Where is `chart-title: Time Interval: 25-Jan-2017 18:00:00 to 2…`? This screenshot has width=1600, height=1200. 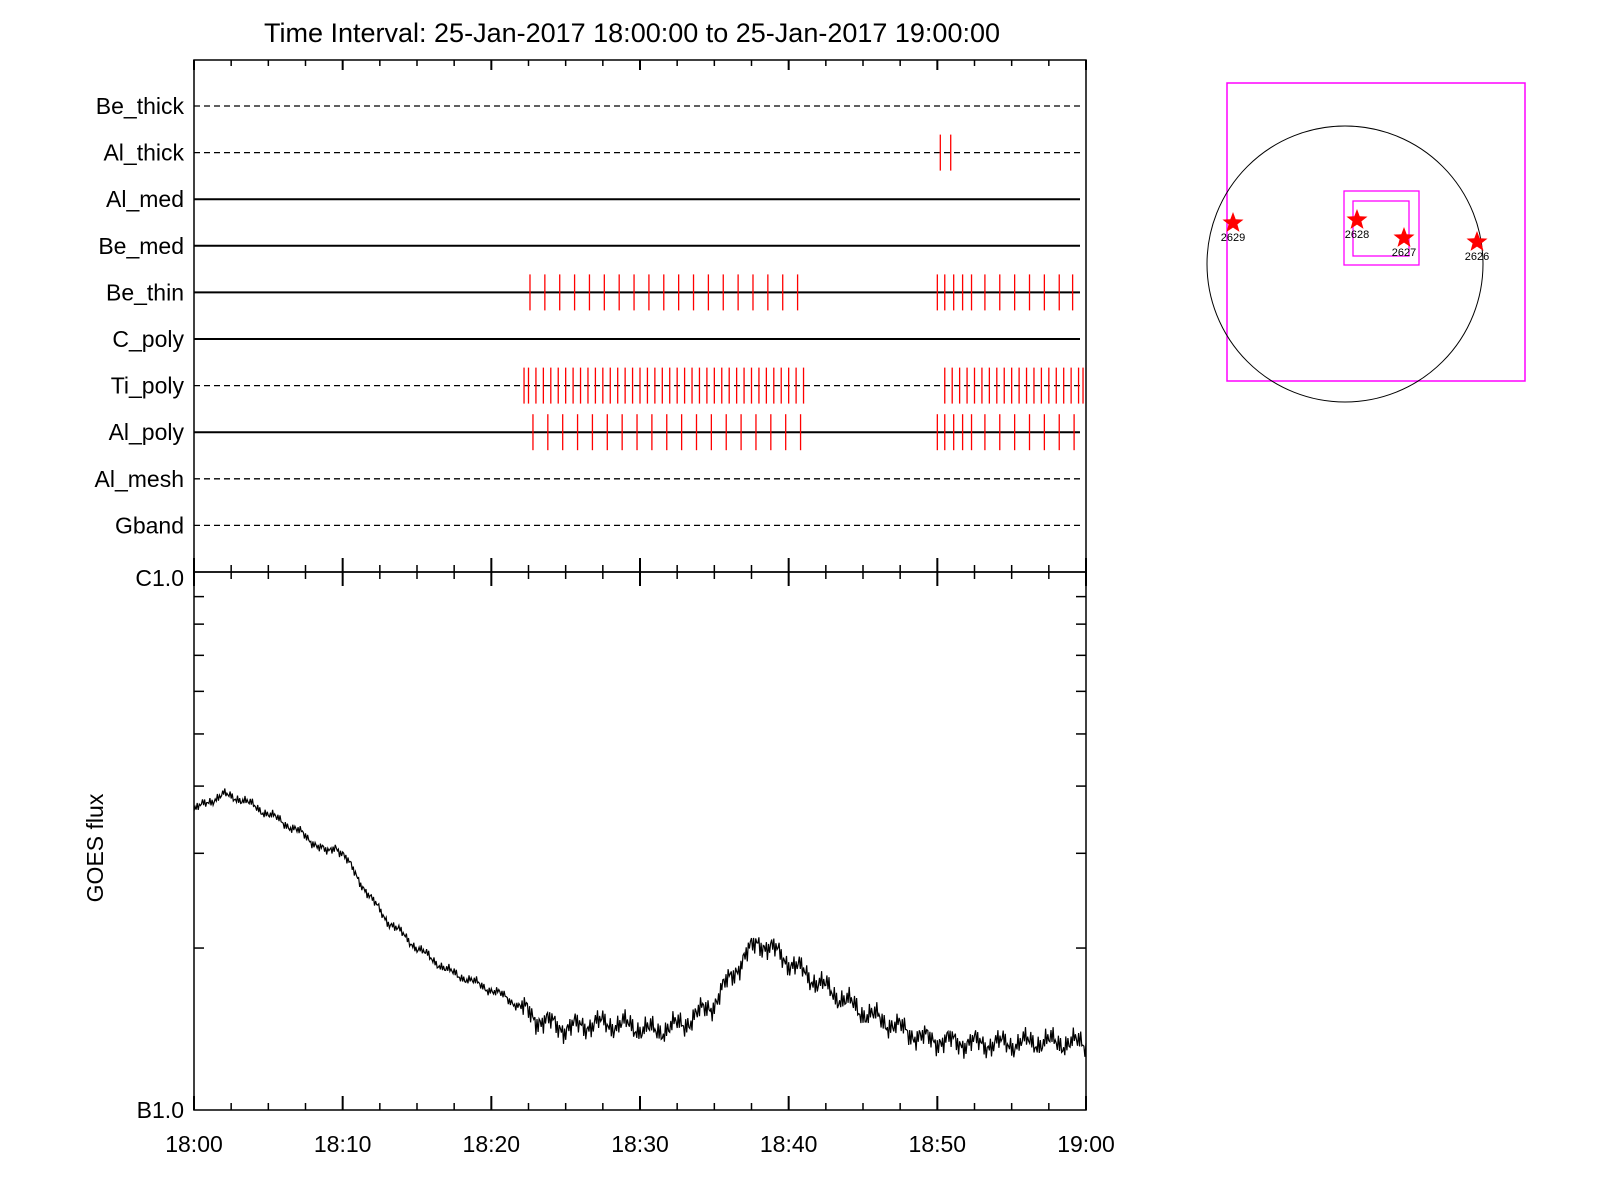 chart-title: Time Interval: 25-Jan-2017 18:00:00 to 2… is located at coordinates (632, 33).